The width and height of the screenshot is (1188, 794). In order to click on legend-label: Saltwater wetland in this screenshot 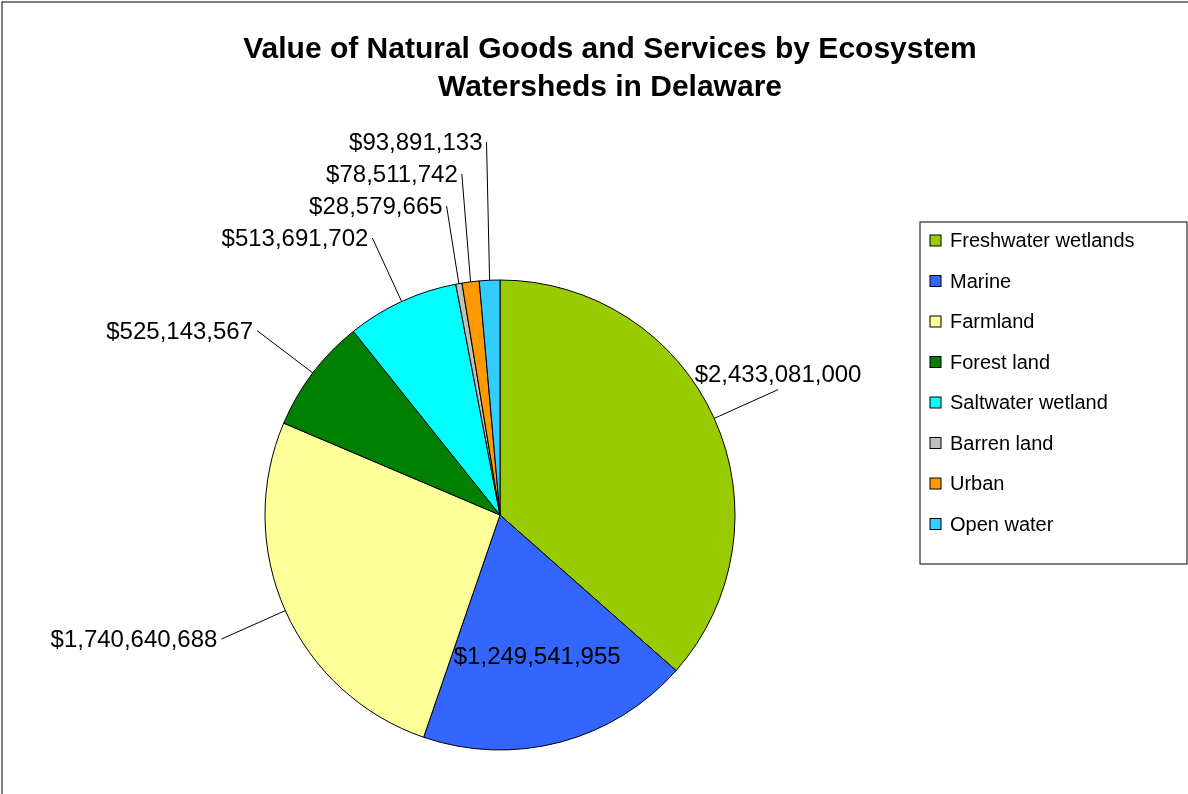, I will do `click(1029, 402)`.